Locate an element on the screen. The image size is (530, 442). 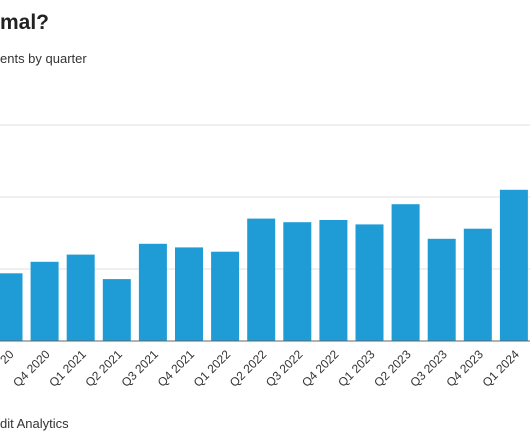
x-tick-label: Q4 2021 is located at coordinates (176, 368).